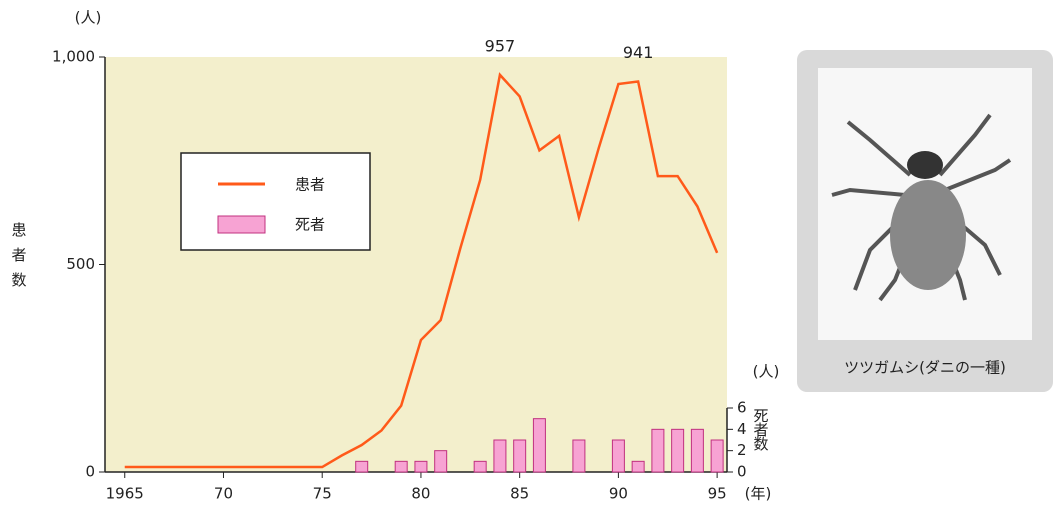 The image size is (1060, 512). What do you see at coordinates (928, 235) in the screenshot?
I see `mite-body` at bounding box center [928, 235].